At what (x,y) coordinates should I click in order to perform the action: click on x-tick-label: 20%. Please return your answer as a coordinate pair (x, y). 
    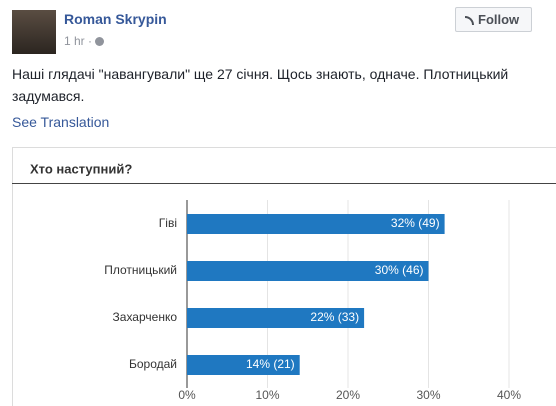
    Looking at the image, I should click on (348, 395).